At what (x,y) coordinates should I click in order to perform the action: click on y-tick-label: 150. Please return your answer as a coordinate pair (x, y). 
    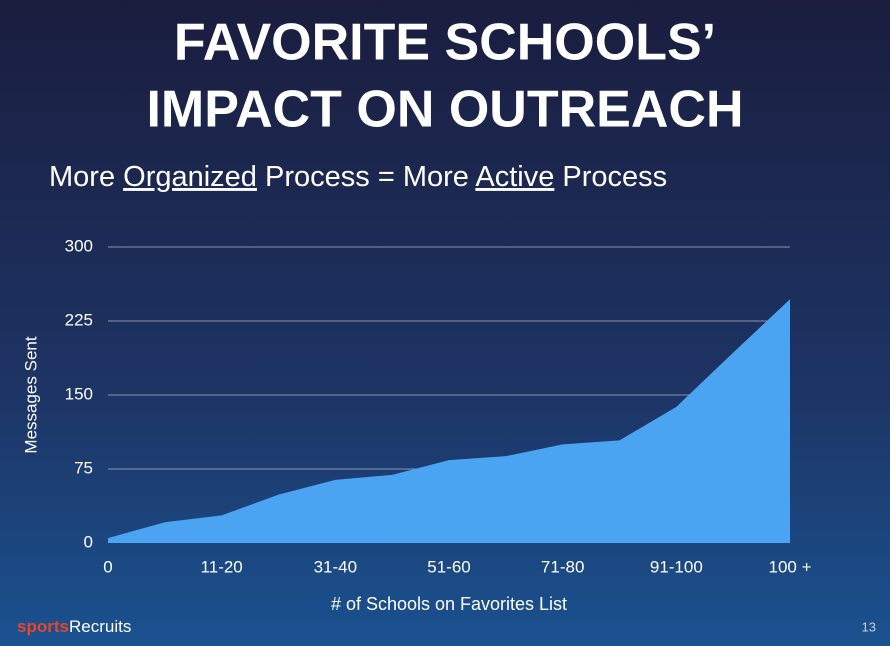
    Looking at the image, I should click on (79, 393).